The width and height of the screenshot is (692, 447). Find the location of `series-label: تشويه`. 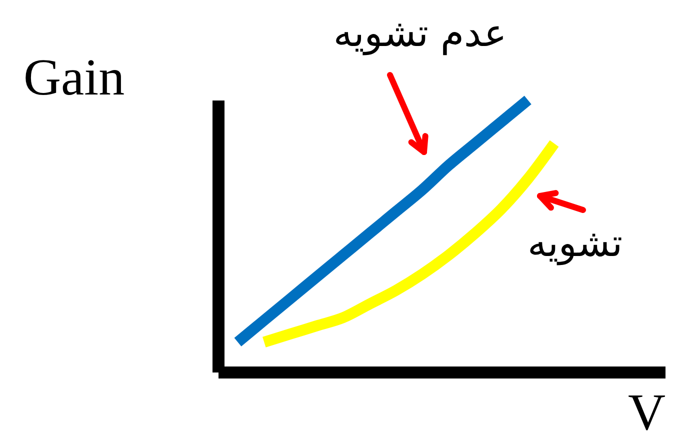

series-label: تشويه is located at coordinates (575, 243).